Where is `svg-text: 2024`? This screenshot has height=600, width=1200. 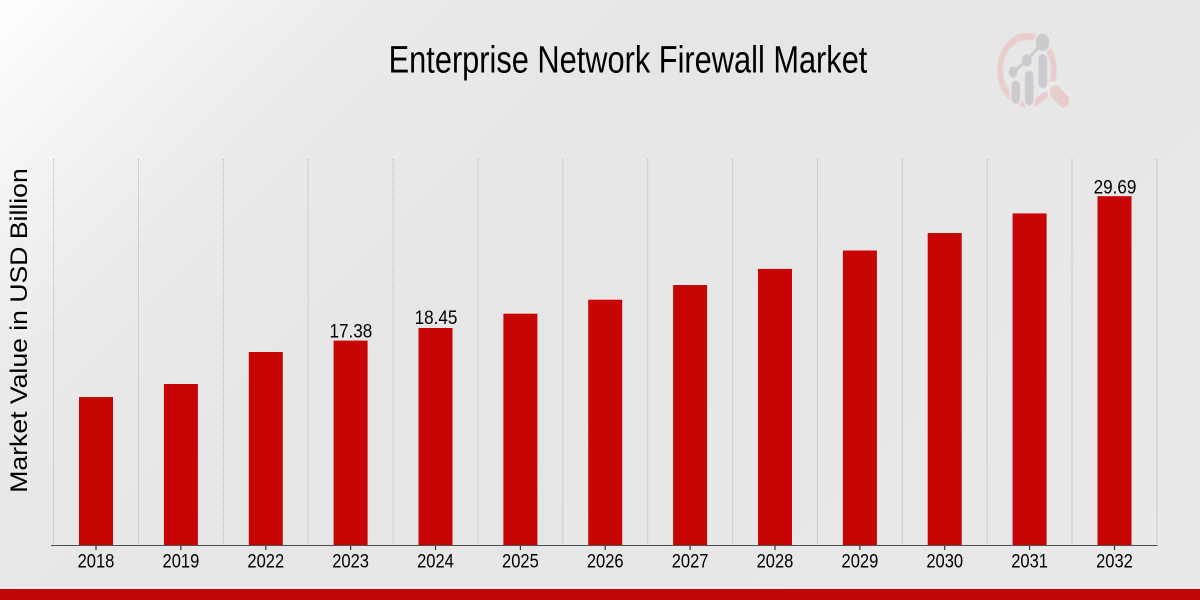
svg-text: 2024 is located at coordinates (435, 560).